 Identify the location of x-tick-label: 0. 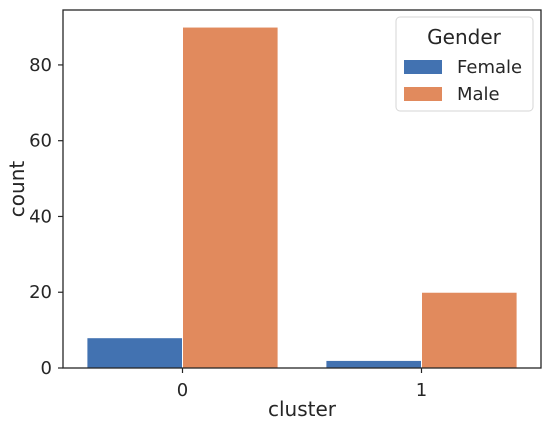
(182, 390).